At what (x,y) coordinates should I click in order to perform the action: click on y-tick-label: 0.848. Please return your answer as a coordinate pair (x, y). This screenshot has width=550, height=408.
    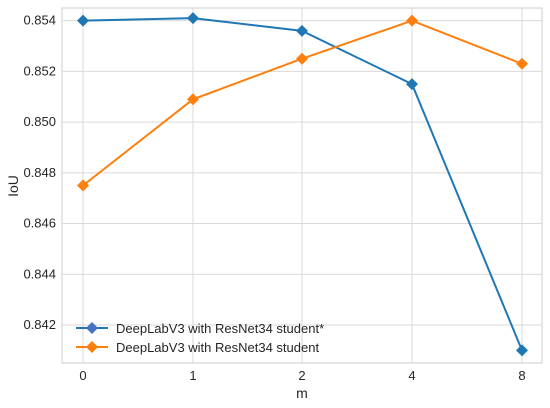
    Looking at the image, I should click on (39, 172).